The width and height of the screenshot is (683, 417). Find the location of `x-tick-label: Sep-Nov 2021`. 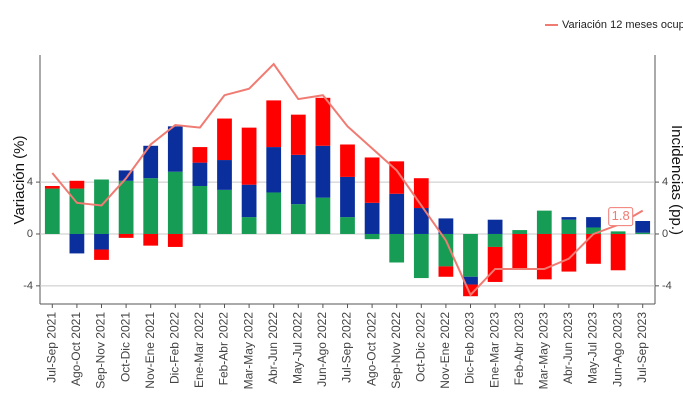

x-tick-label: Sep-Nov 2021 is located at coordinates (101, 350).